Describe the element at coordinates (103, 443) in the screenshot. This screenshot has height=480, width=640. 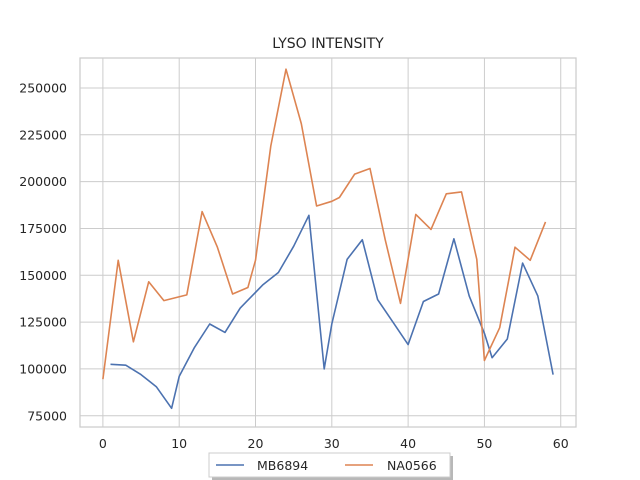
I see `x-tick-label: 0` at that location.